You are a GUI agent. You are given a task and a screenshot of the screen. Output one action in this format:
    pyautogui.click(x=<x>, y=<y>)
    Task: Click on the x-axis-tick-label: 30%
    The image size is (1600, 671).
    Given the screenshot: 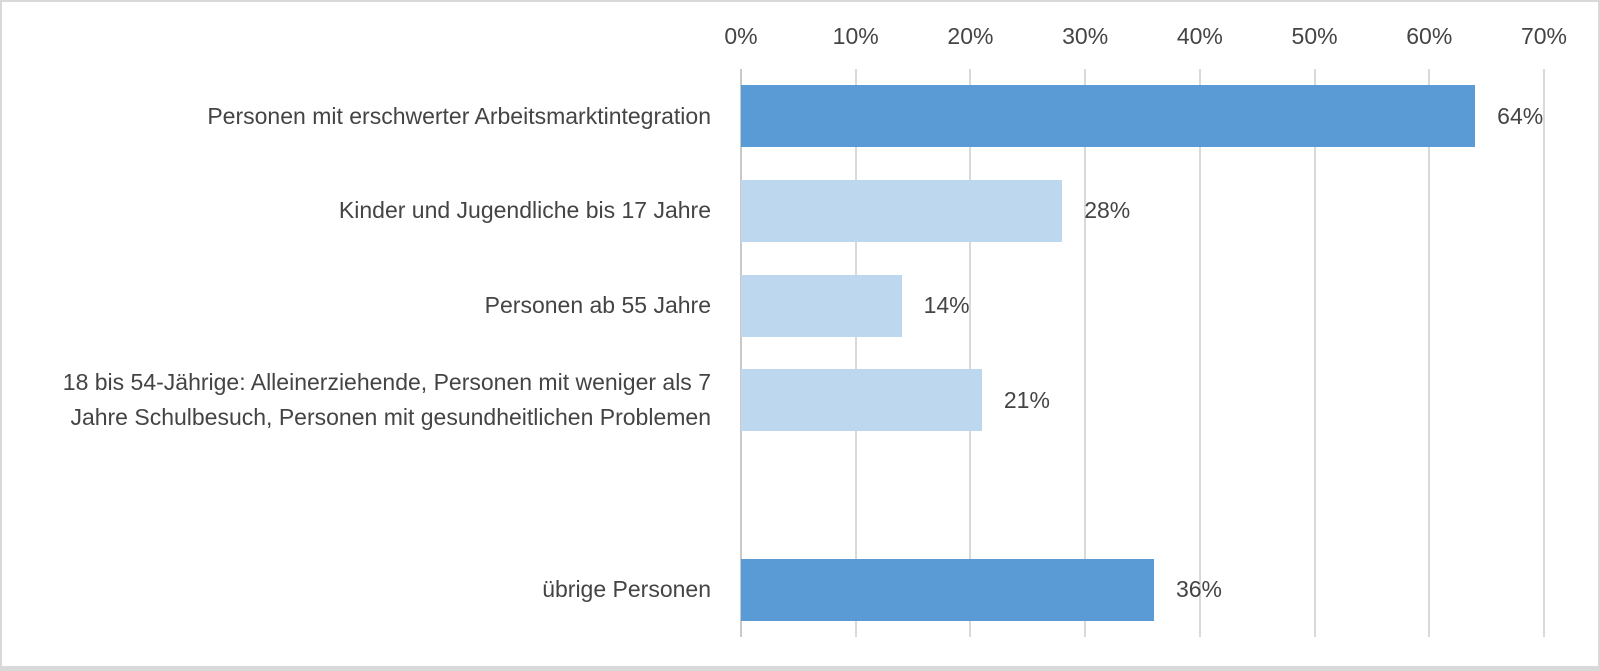 What is the action you would take?
    pyautogui.click(x=1085, y=36)
    